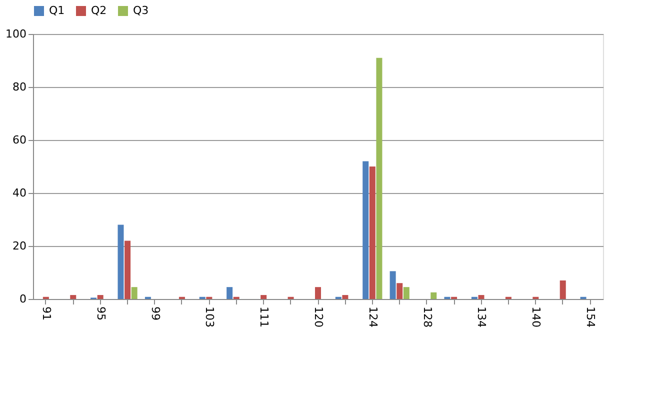 The width and height of the screenshot is (664, 412). I want to click on x-tick-label: 124, so click(373, 317).